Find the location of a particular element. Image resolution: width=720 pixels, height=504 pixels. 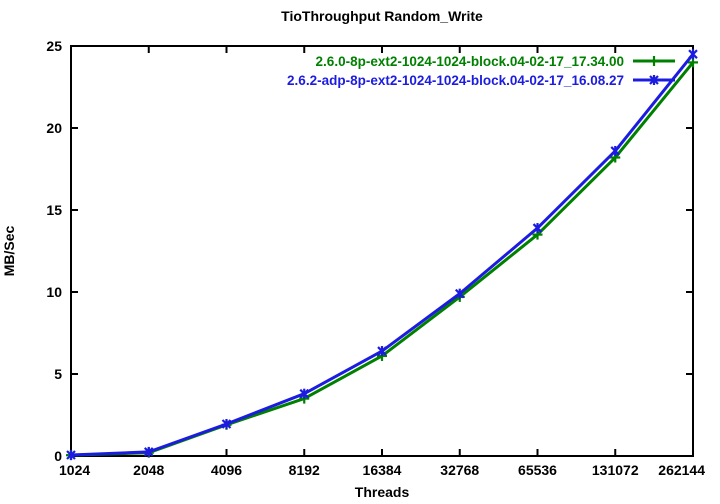

plus-marker is located at coordinates (654, 61).